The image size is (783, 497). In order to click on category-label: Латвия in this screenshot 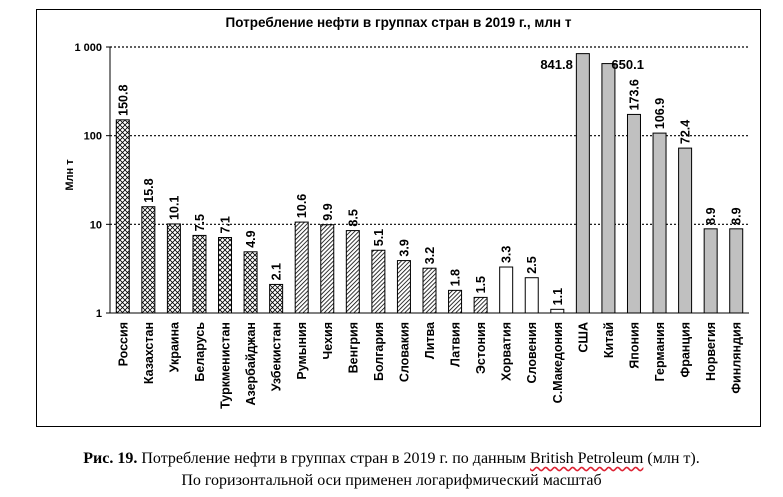, I will do `click(456, 344)`.